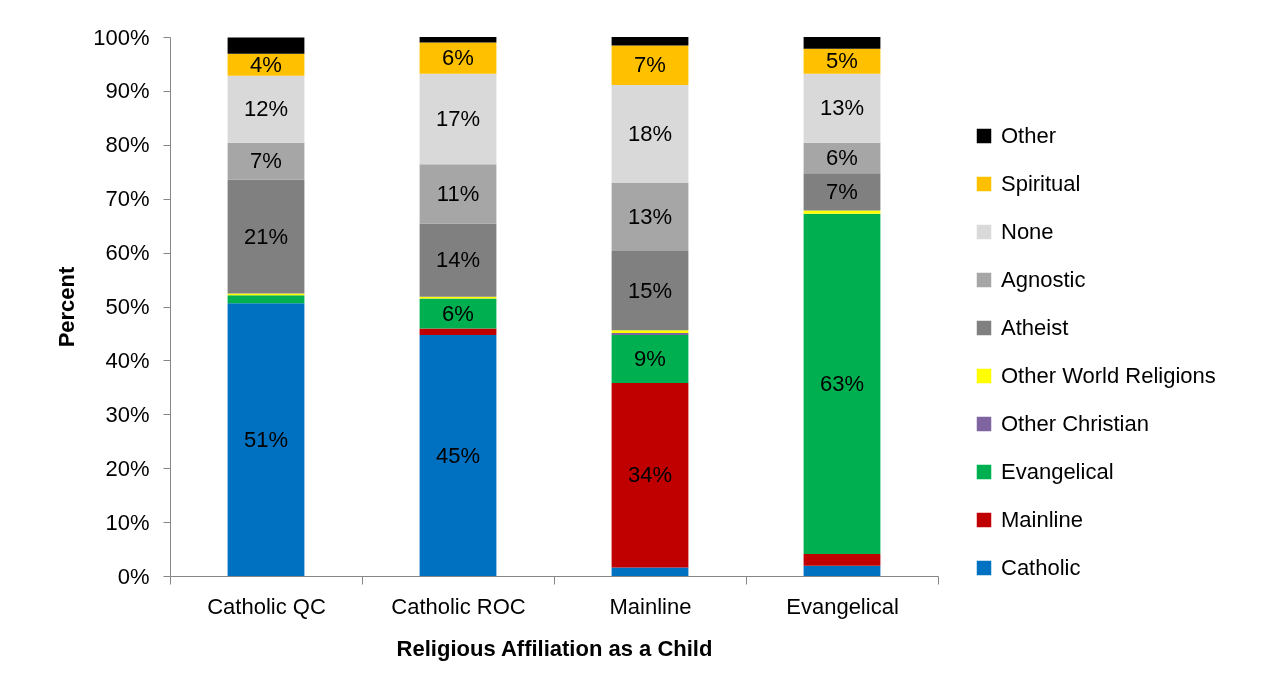 This screenshot has width=1262, height=691. I want to click on data-label: 14%, so click(458, 260).